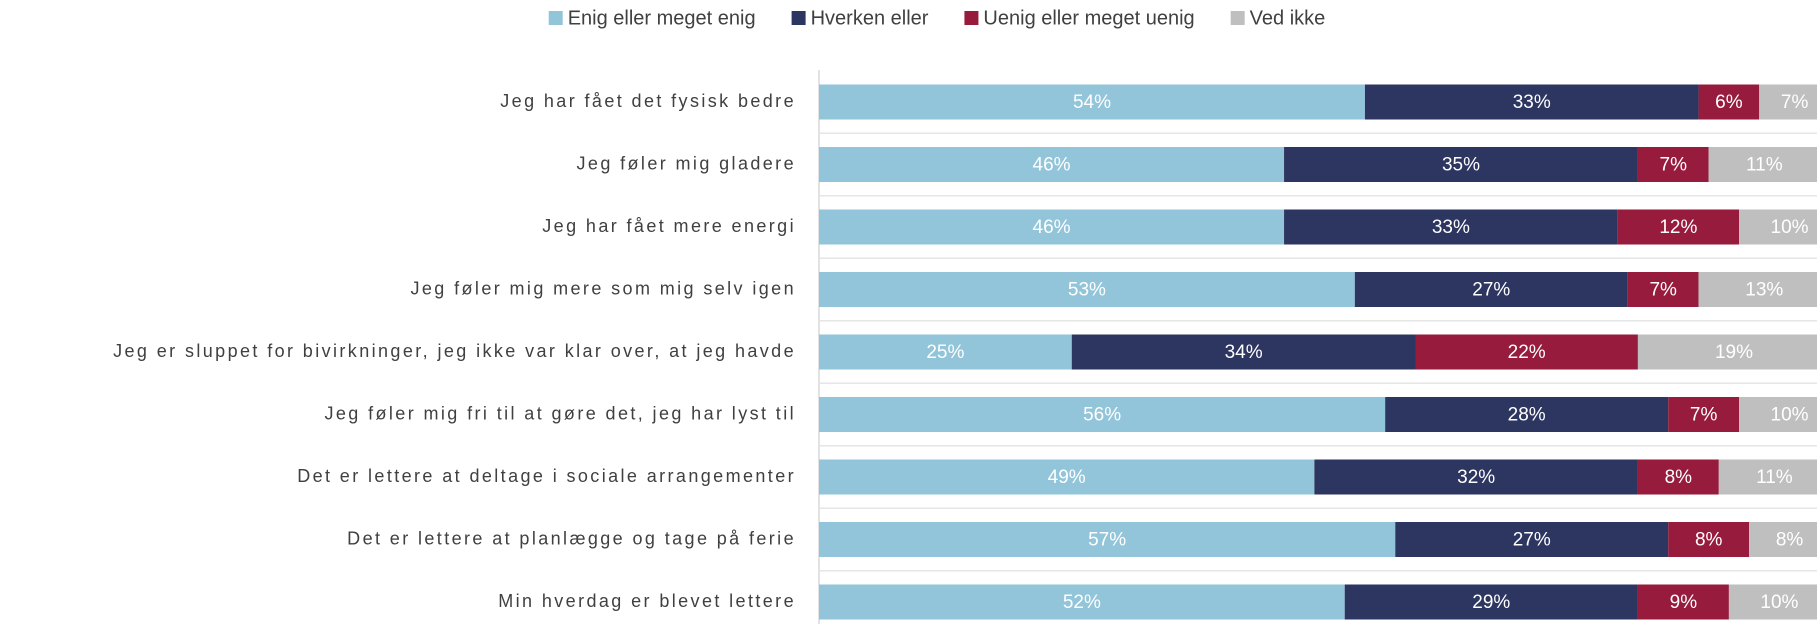  What do you see at coordinates (669, 226) in the screenshot?
I see `category-label: Jeg har fået mere energi` at bounding box center [669, 226].